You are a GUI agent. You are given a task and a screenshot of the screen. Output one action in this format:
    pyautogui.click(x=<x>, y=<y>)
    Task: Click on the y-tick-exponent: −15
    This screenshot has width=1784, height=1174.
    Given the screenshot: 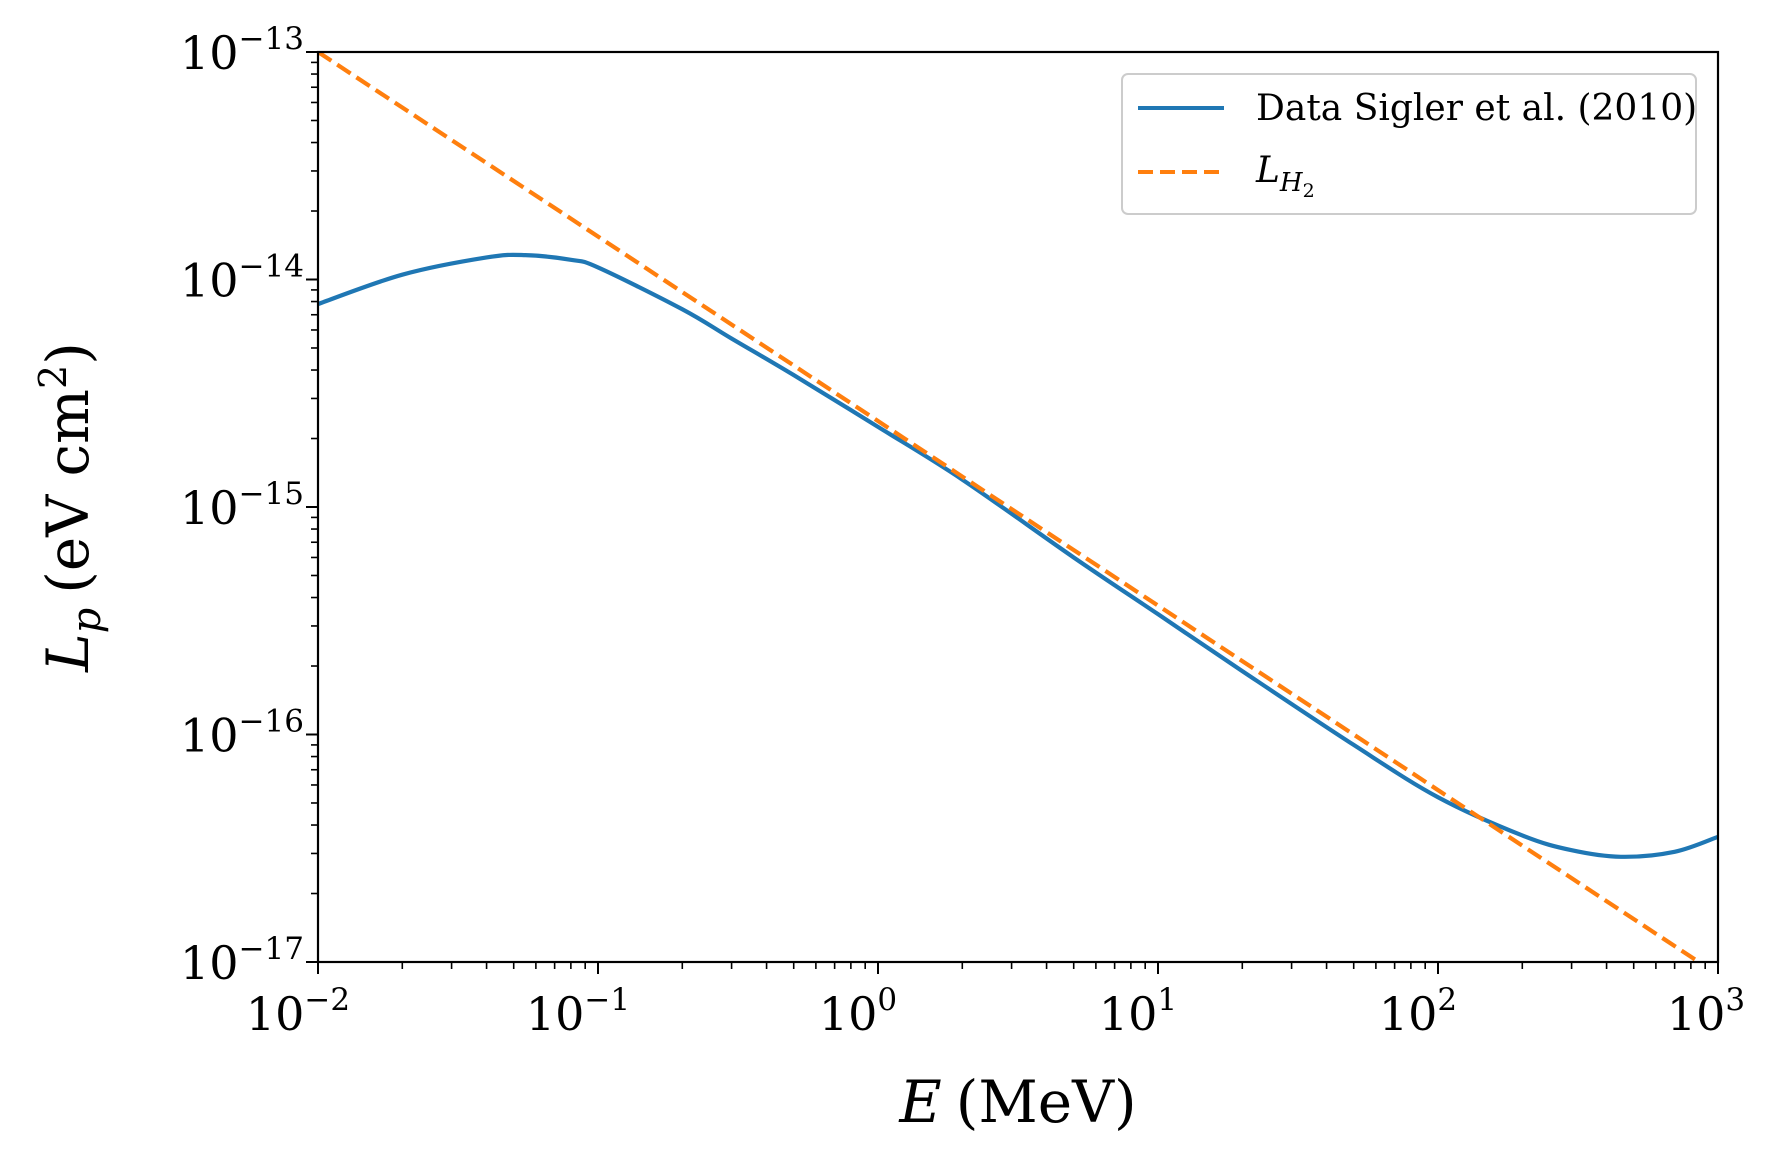 What is the action you would take?
    pyautogui.click(x=271, y=494)
    